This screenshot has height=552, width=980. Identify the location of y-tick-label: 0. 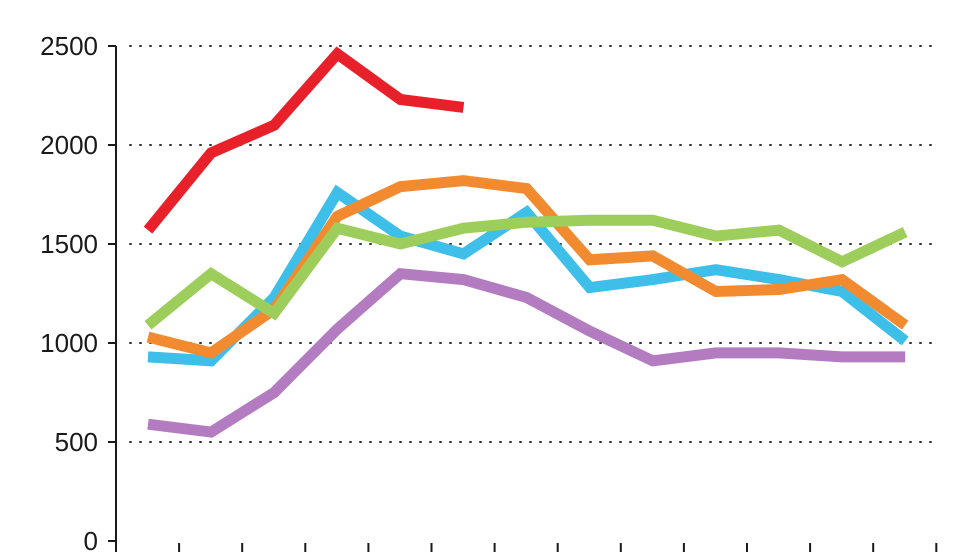
(91, 539).